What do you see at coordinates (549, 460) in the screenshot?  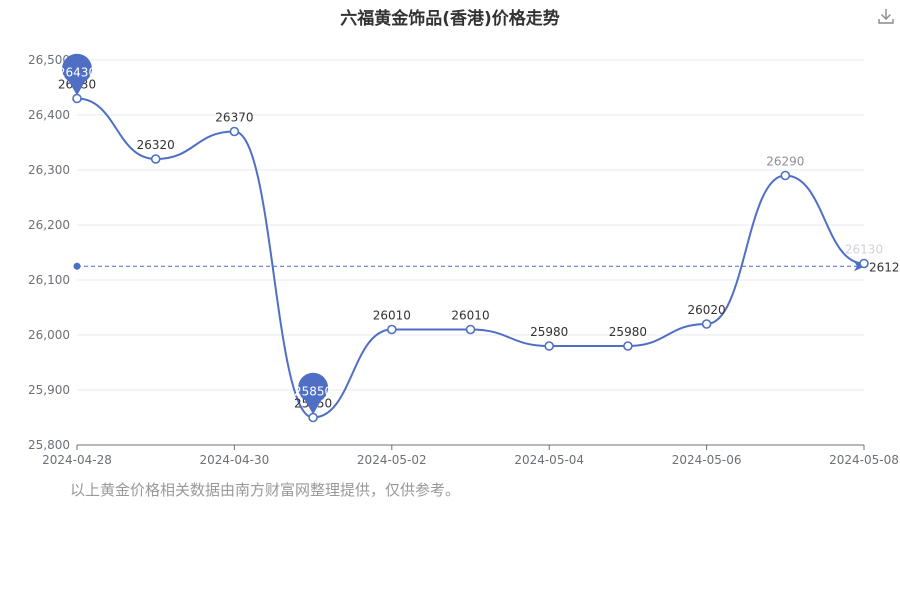 I see `x-tick-label: 2024-05-04` at bounding box center [549, 460].